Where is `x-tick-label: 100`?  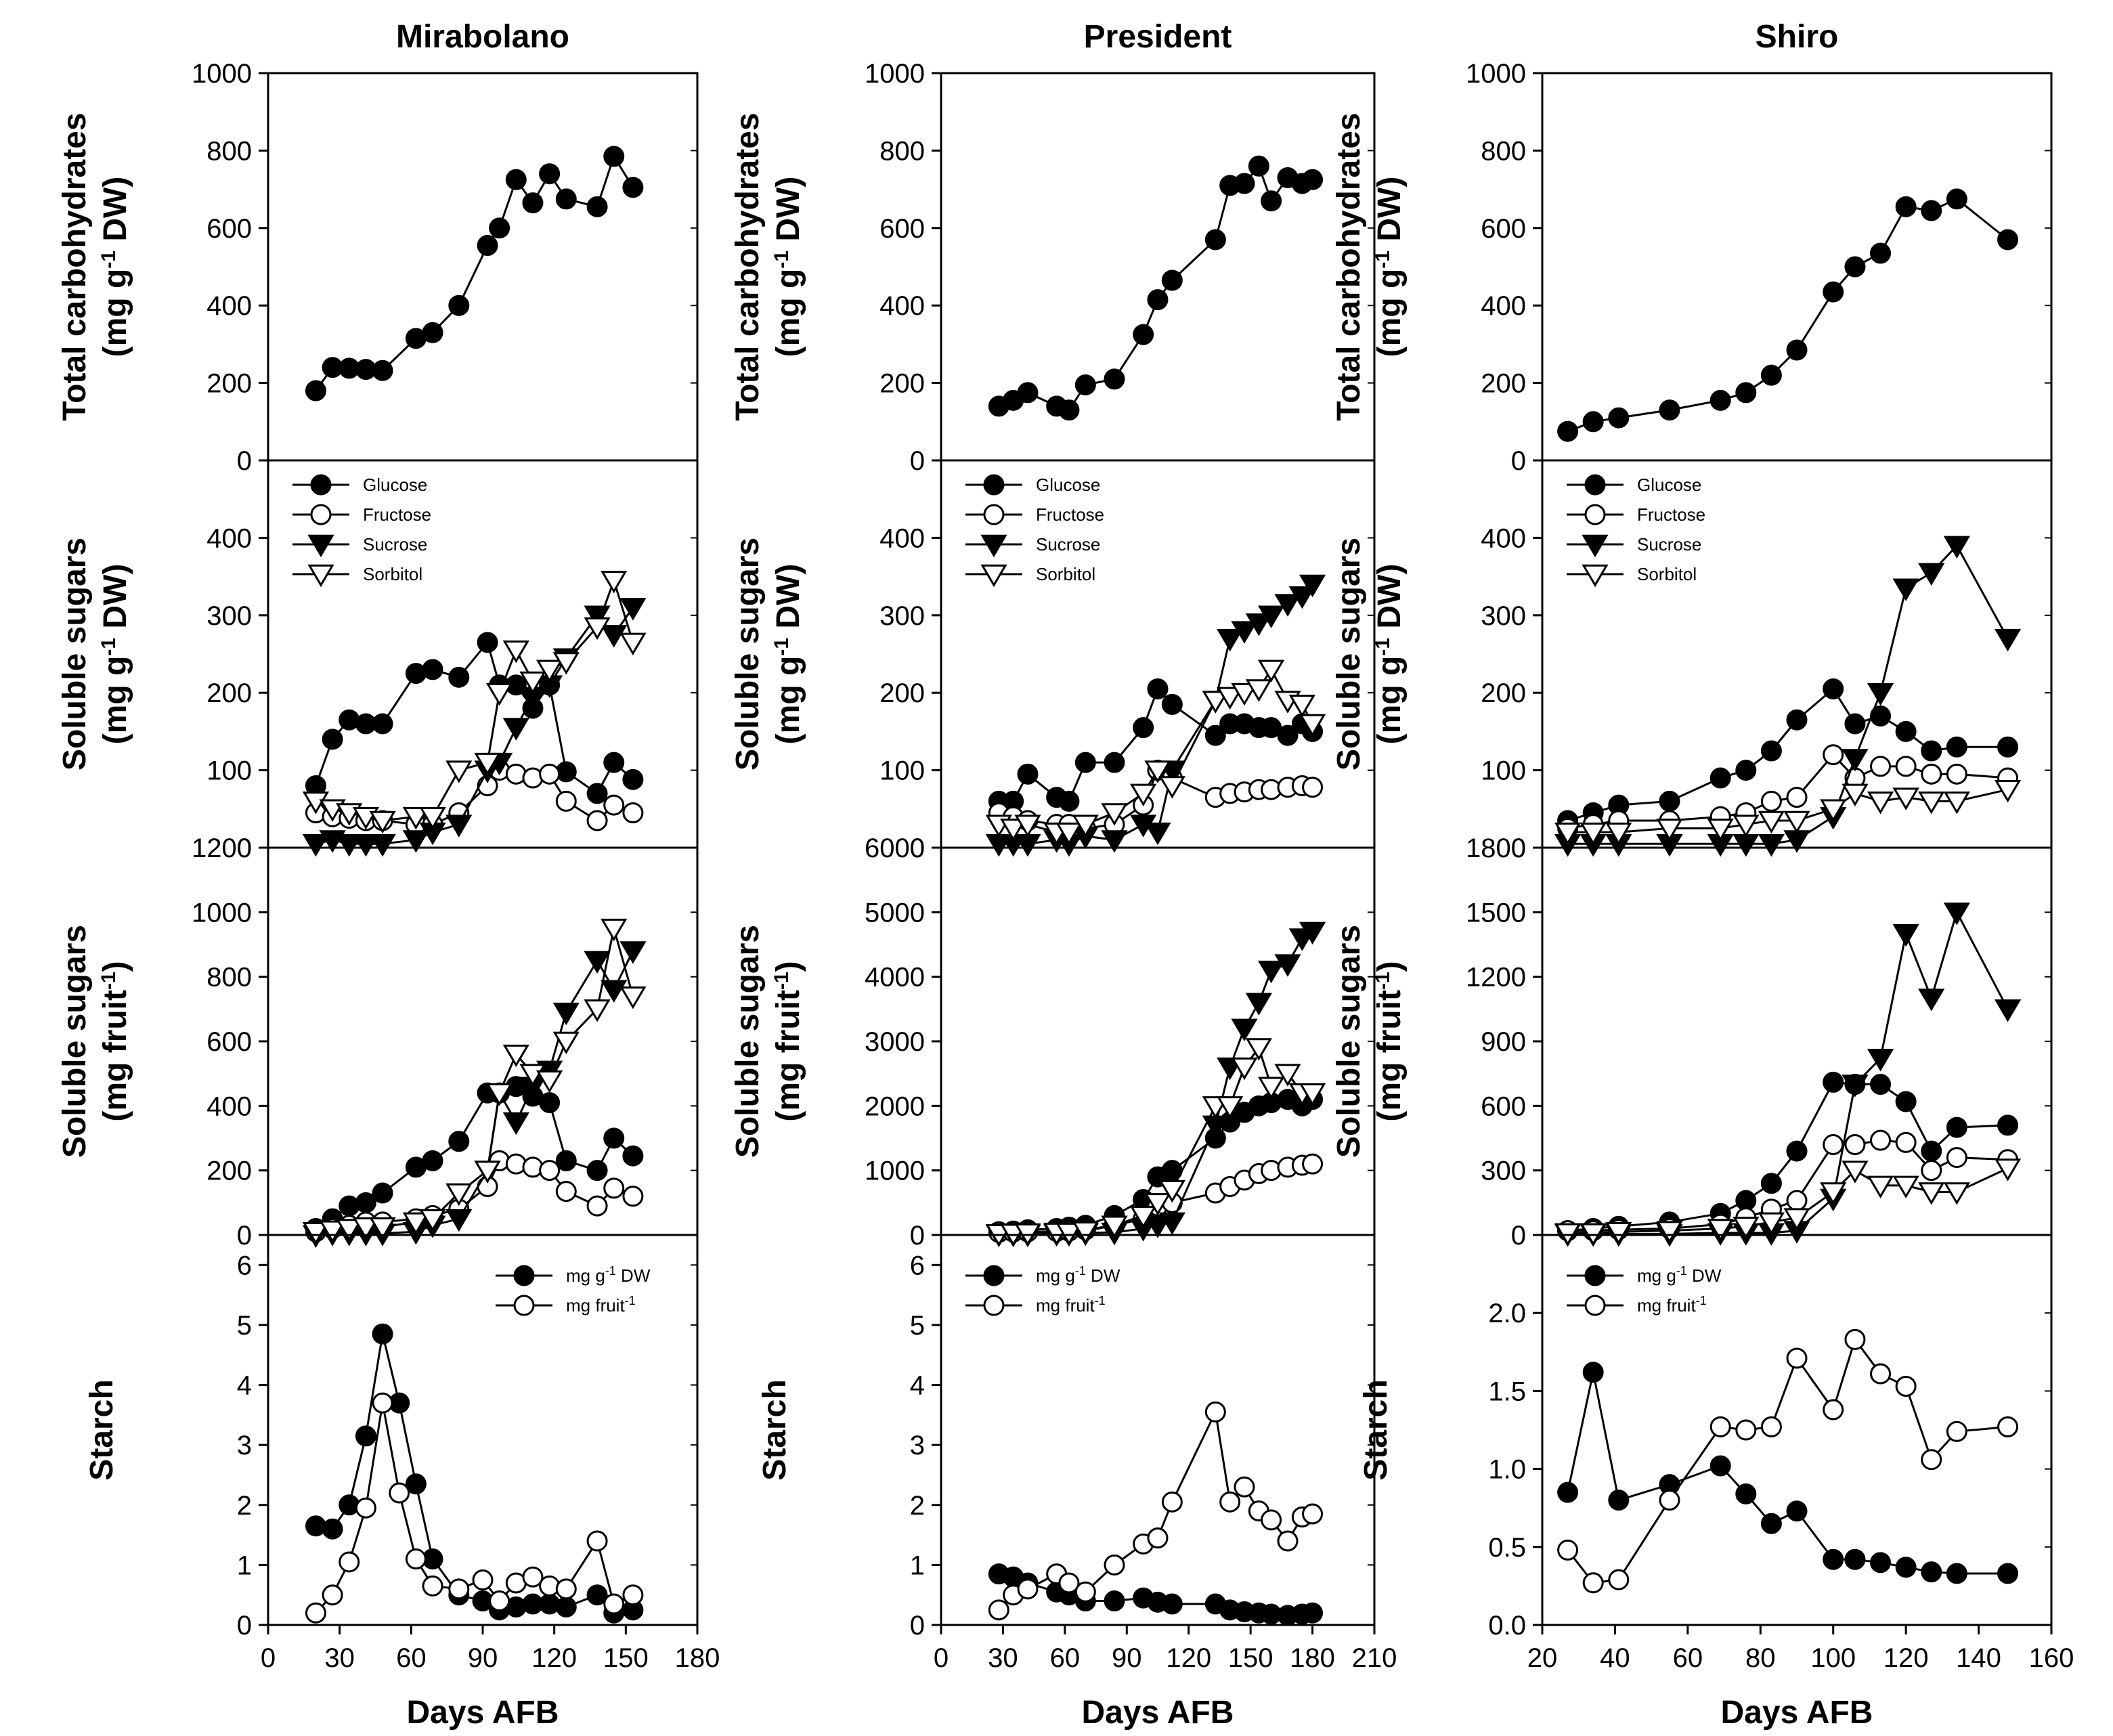
x-tick-label: 100 is located at coordinates (1833, 1658).